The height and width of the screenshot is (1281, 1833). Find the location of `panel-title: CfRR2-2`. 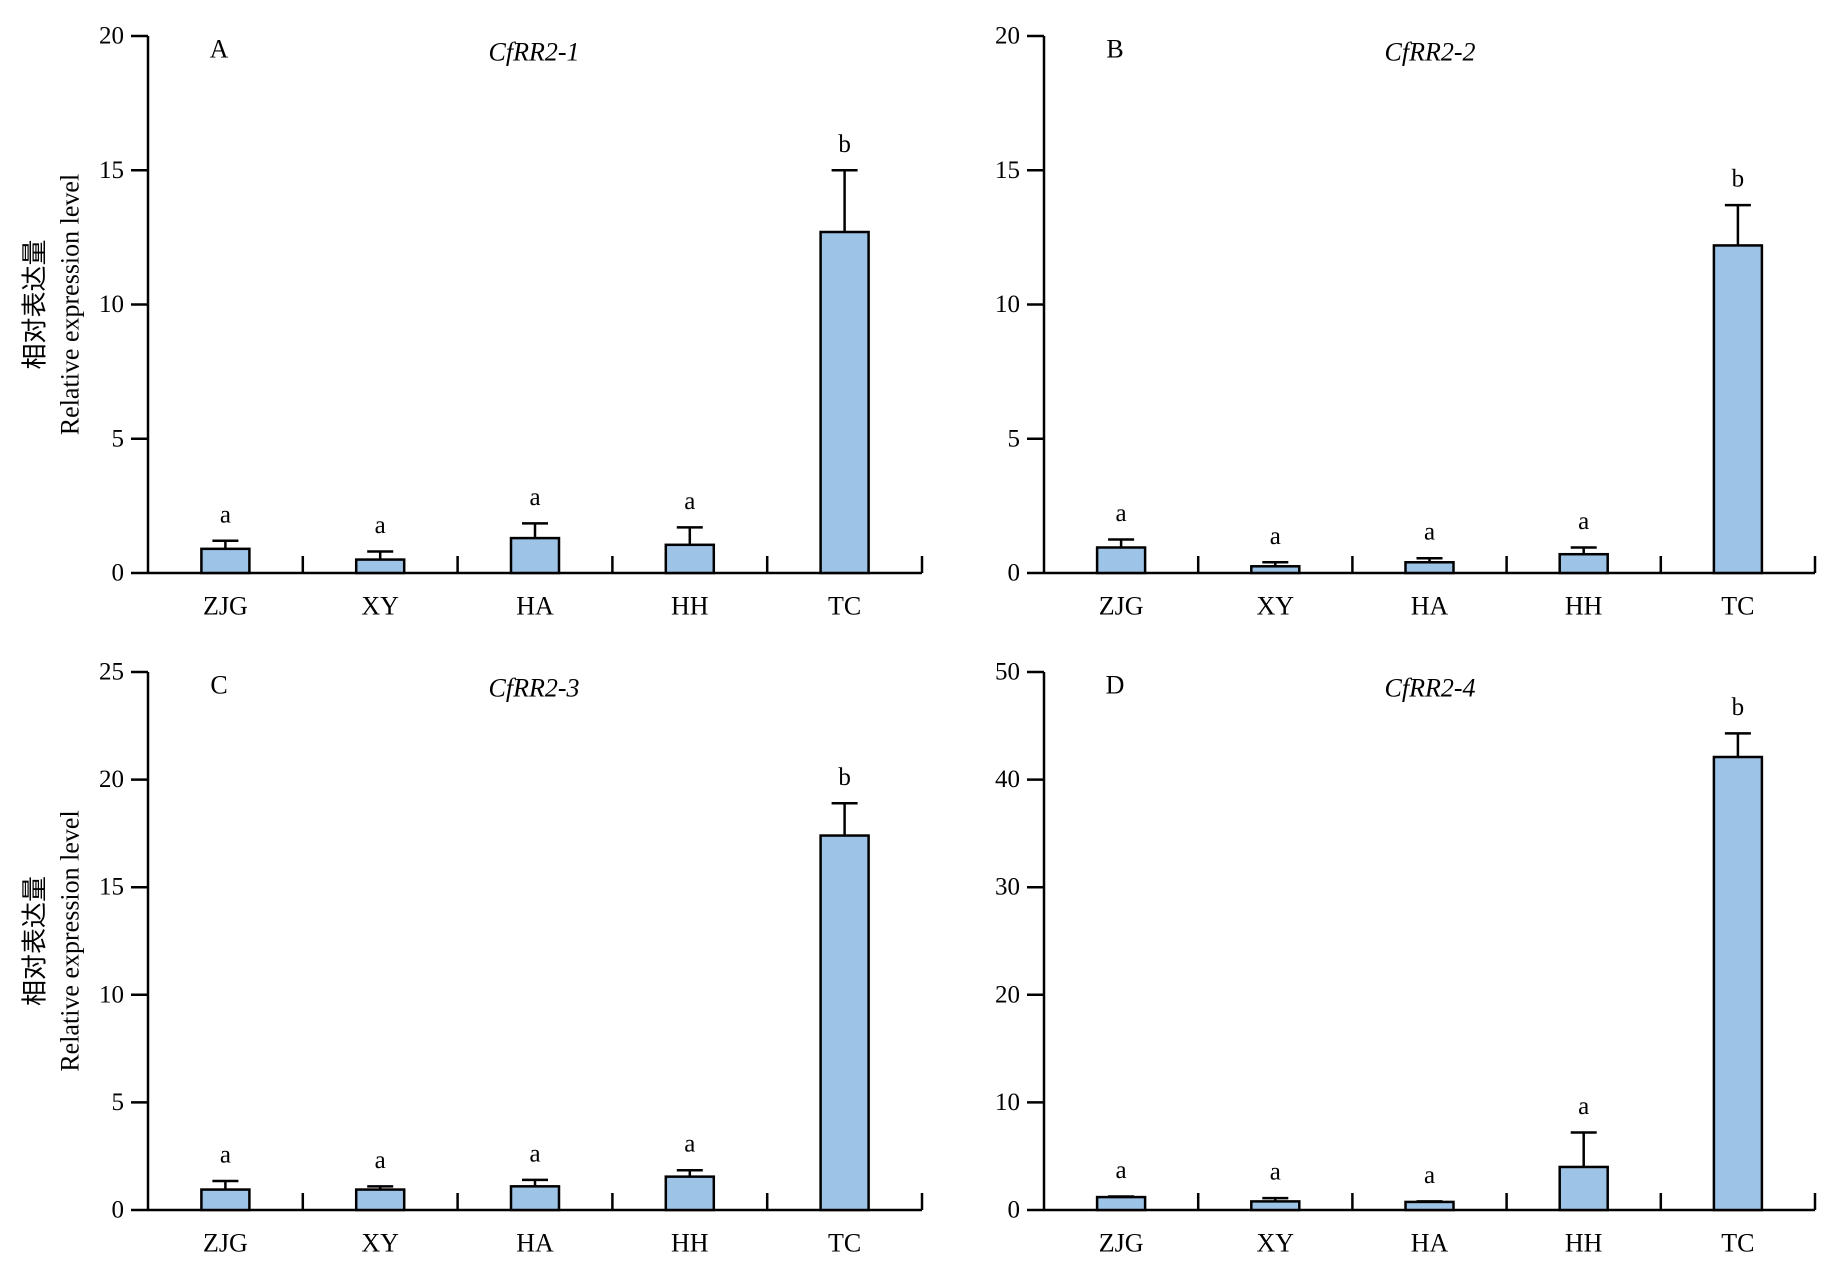

panel-title: CfRR2-2 is located at coordinates (1430, 52).